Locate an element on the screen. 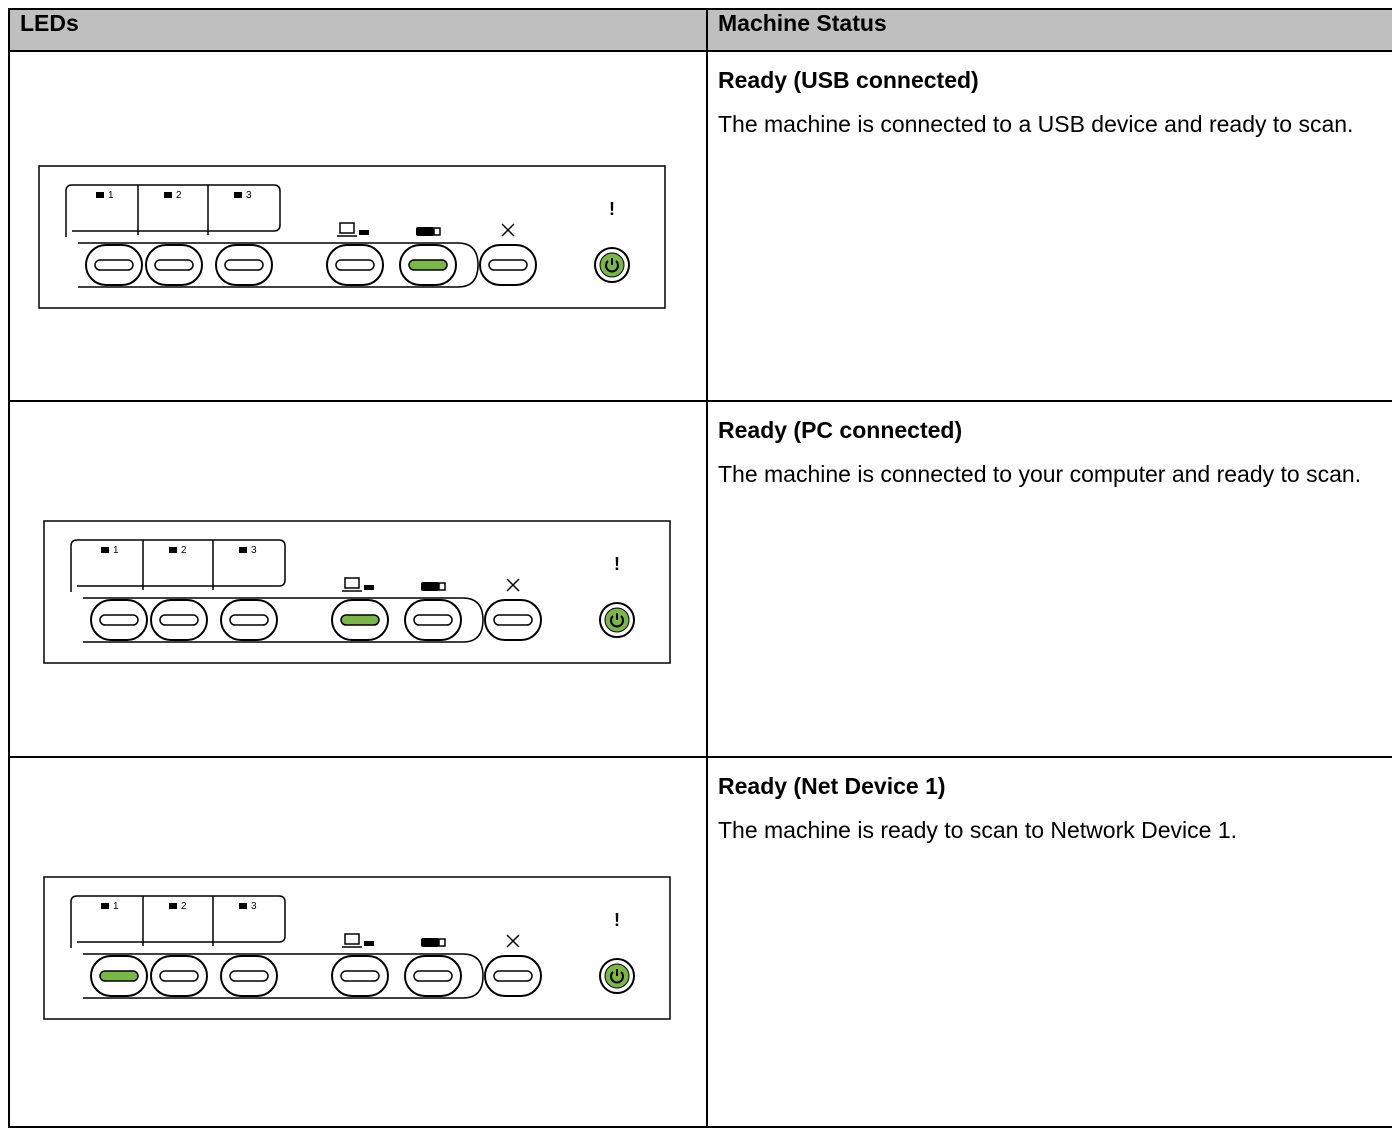  status-title: Ready (USB connected) is located at coordinates (848, 80).